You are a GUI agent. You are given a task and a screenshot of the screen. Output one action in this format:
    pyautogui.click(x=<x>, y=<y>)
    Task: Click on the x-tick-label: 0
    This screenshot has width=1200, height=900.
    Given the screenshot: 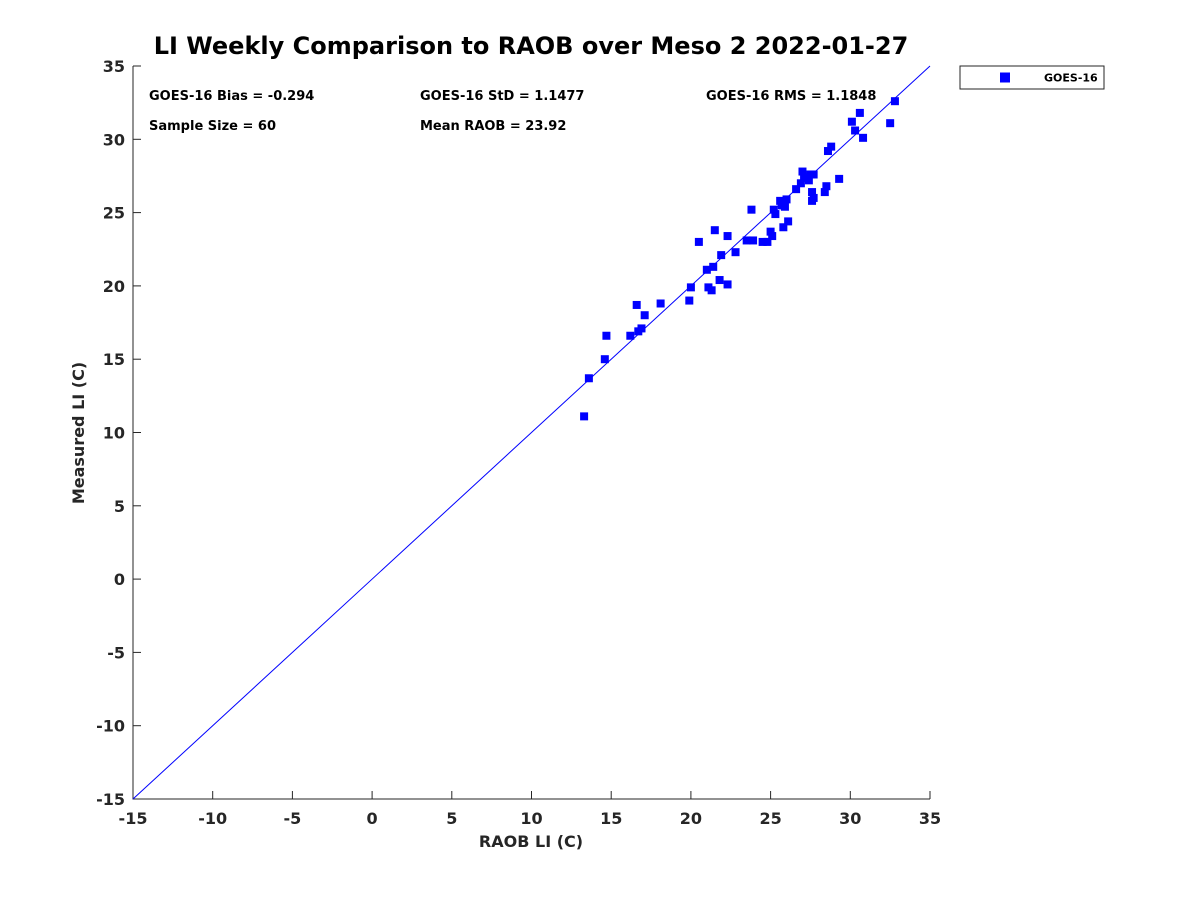 What is the action you would take?
    pyautogui.click(x=372, y=818)
    